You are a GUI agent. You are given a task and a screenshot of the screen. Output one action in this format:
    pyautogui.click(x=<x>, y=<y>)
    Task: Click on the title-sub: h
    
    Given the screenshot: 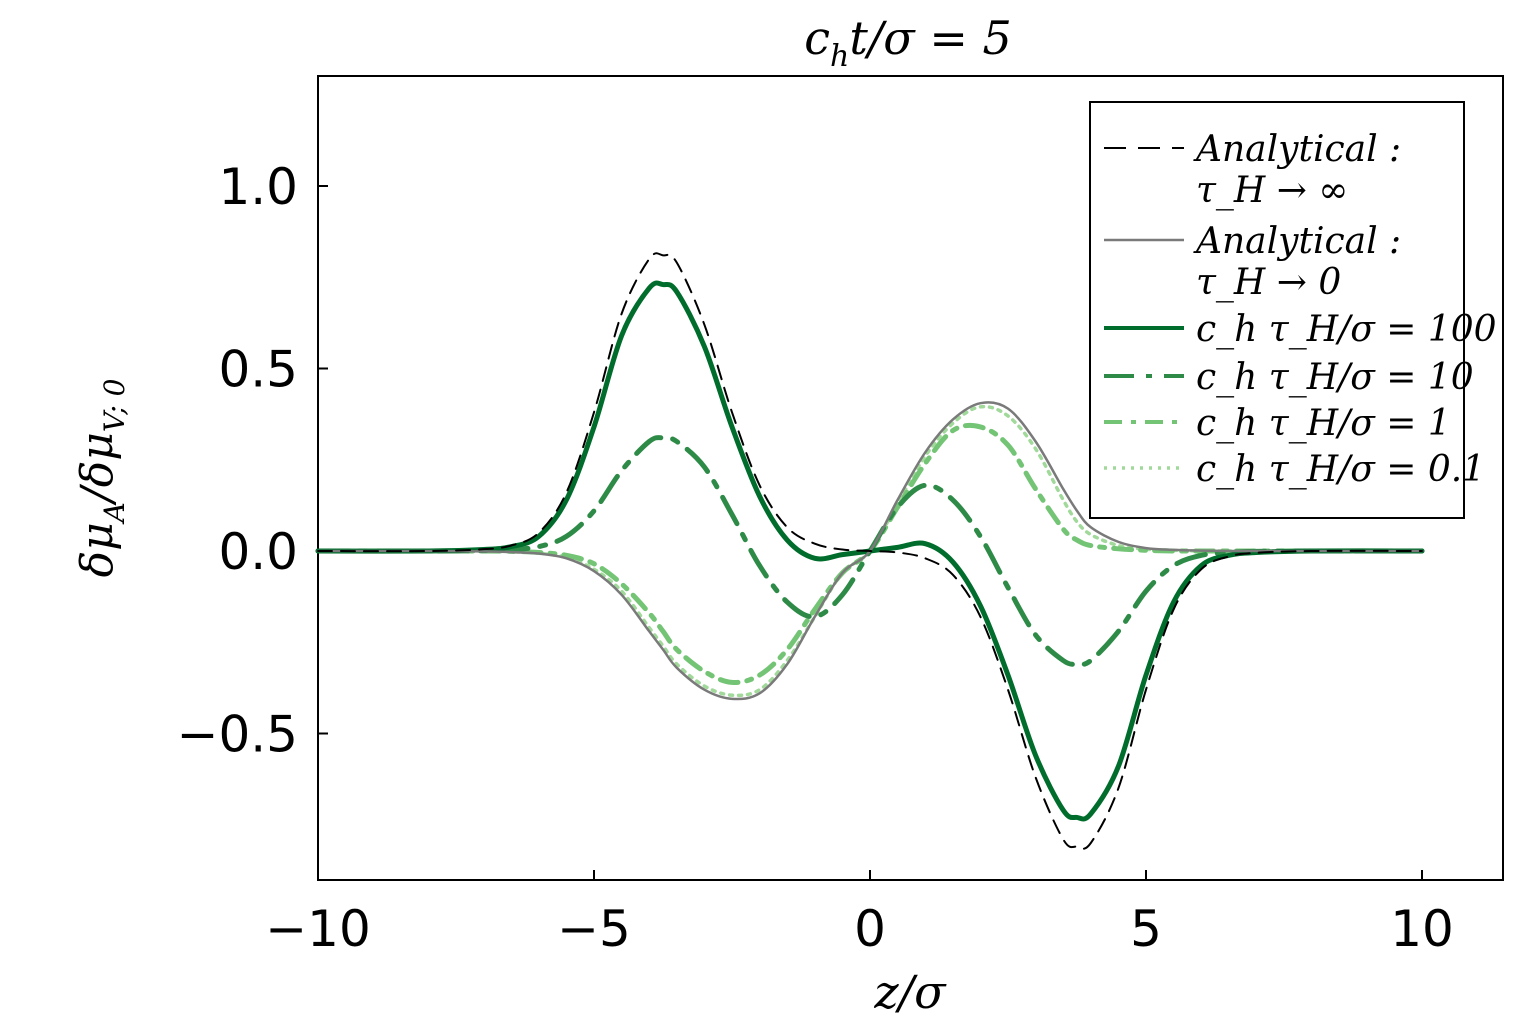 What is the action you would take?
    pyautogui.click(x=839, y=56)
    